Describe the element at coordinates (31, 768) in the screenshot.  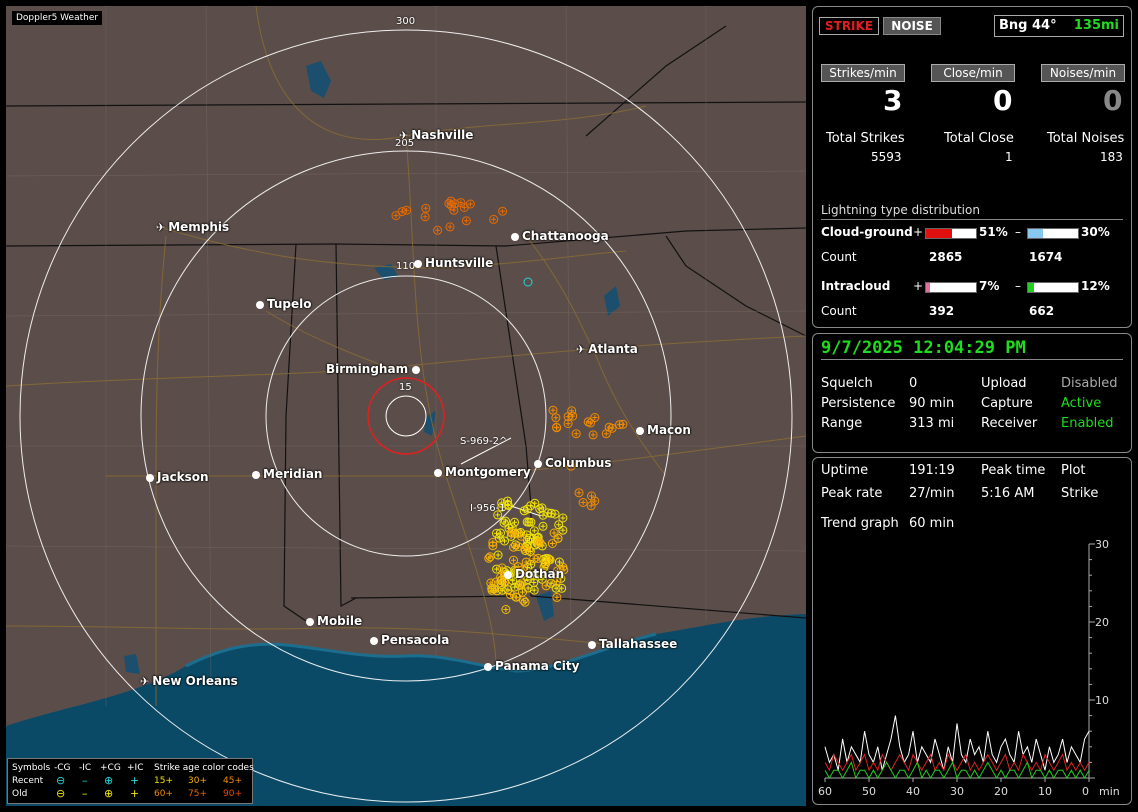
I see `legend-symbols-label: Symbols` at that location.